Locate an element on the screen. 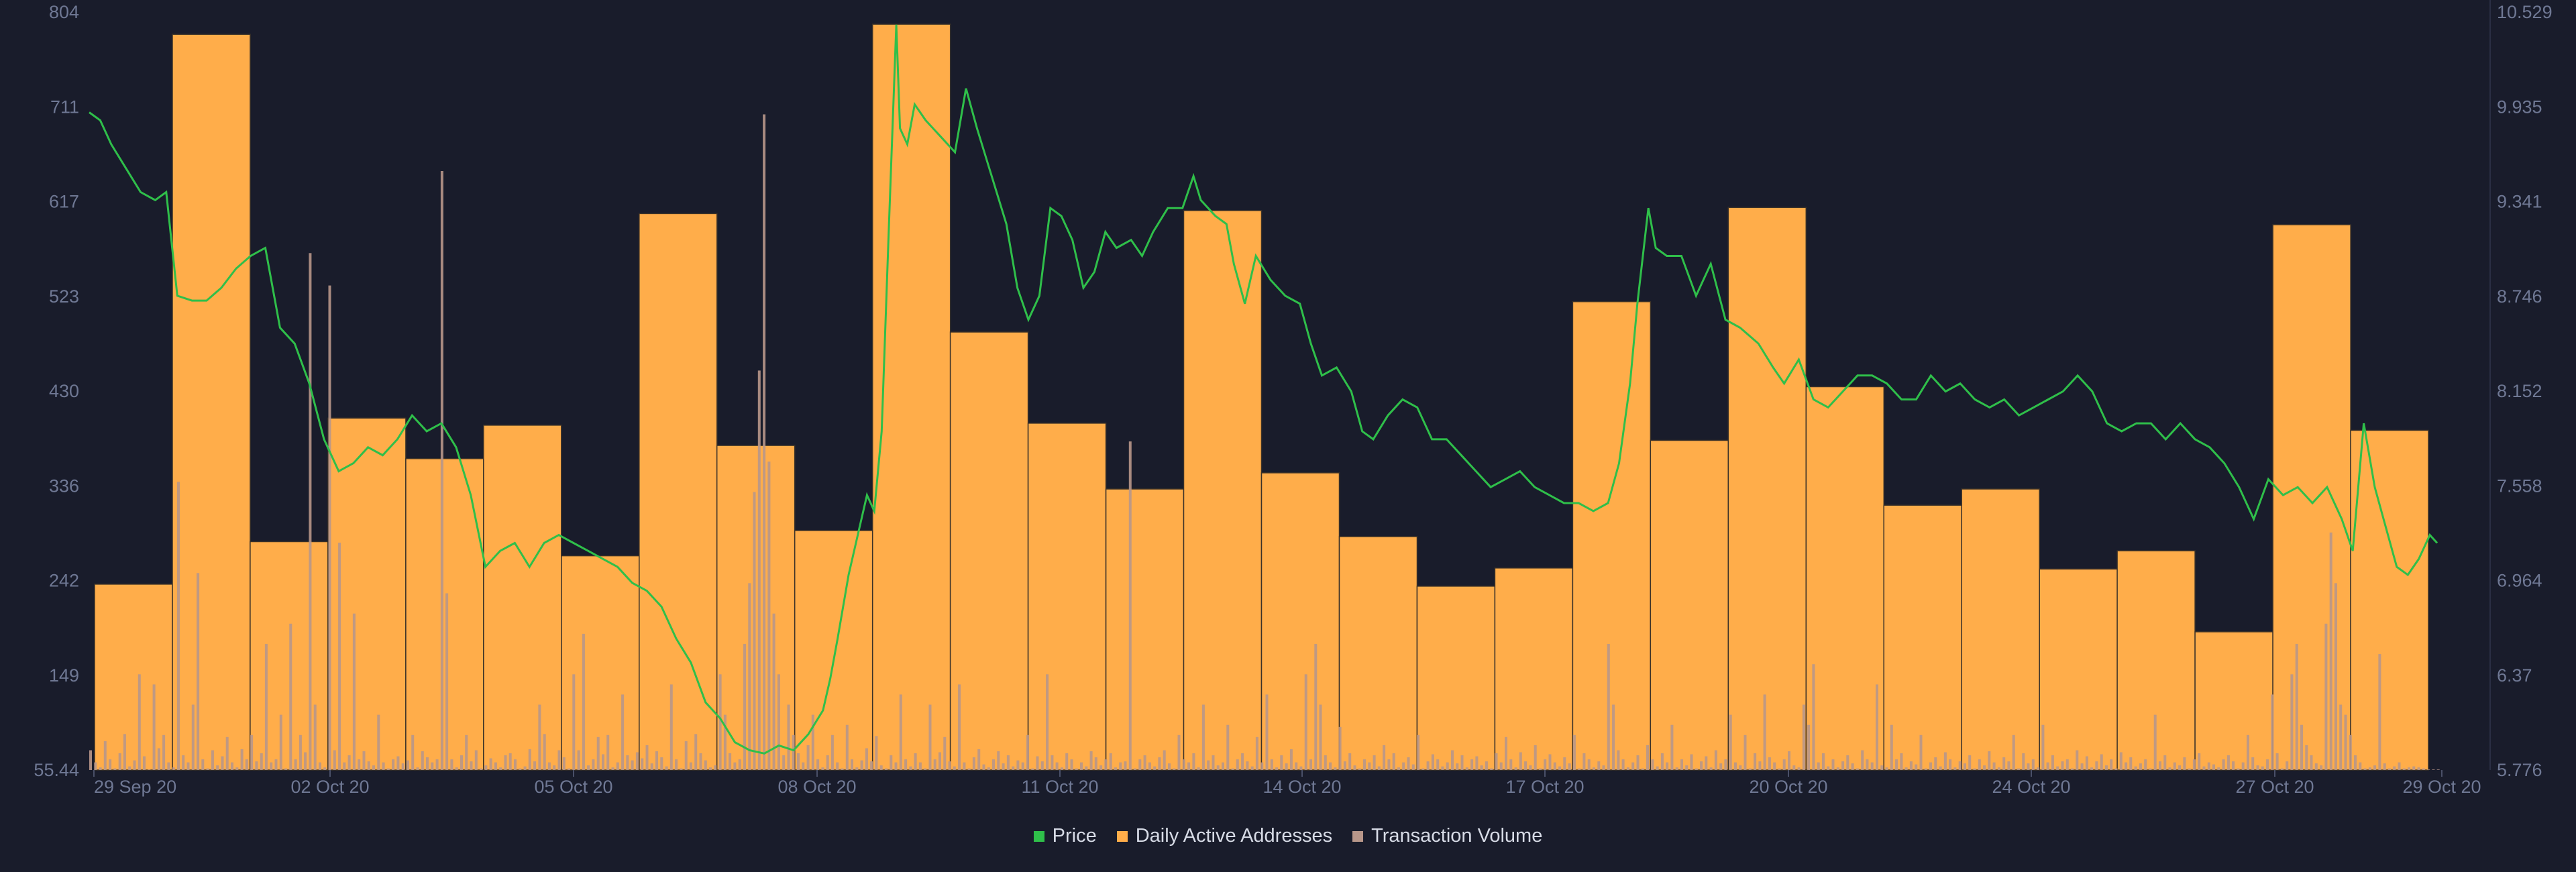 The height and width of the screenshot is (872, 2576). right-tick-label: 8.152 is located at coordinates (2519, 391).